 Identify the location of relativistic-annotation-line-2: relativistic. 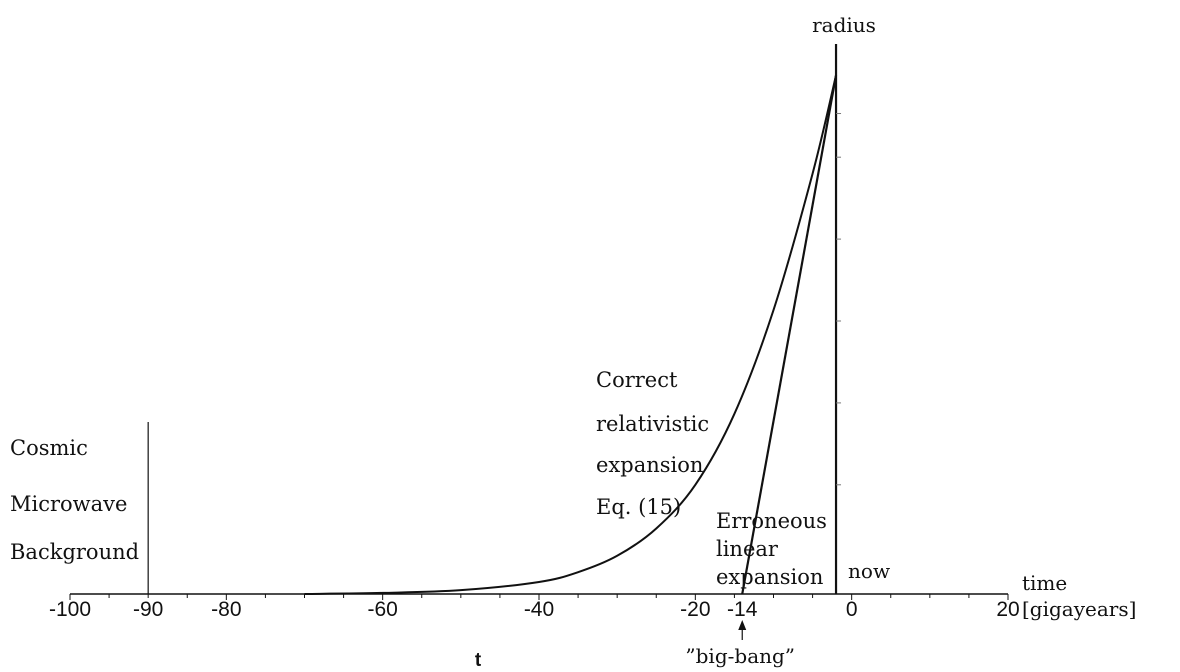
(652, 424).